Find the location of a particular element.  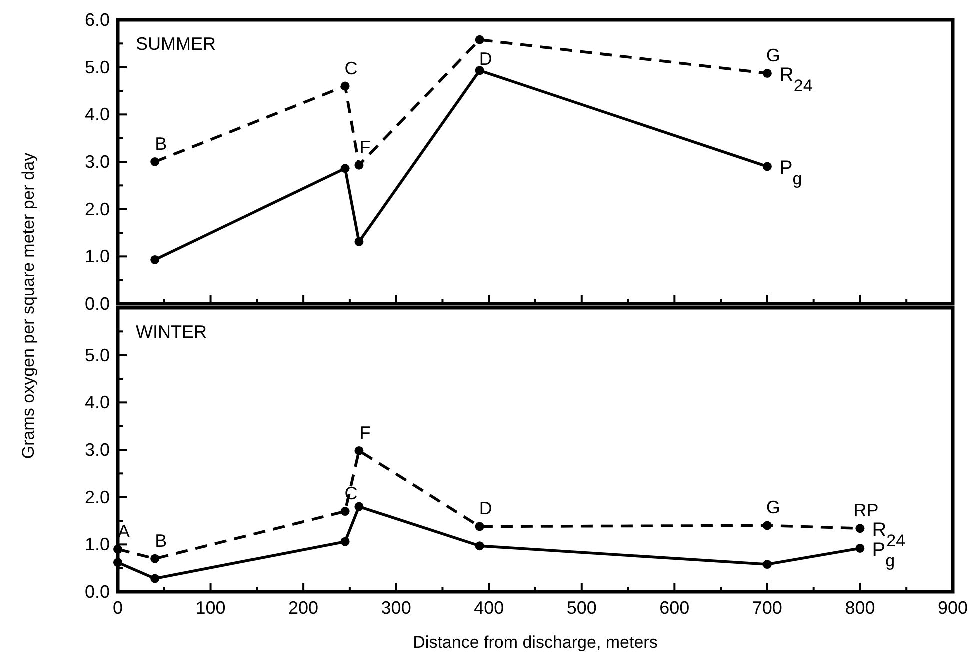

x-tick-label: 900 is located at coordinates (953, 608).